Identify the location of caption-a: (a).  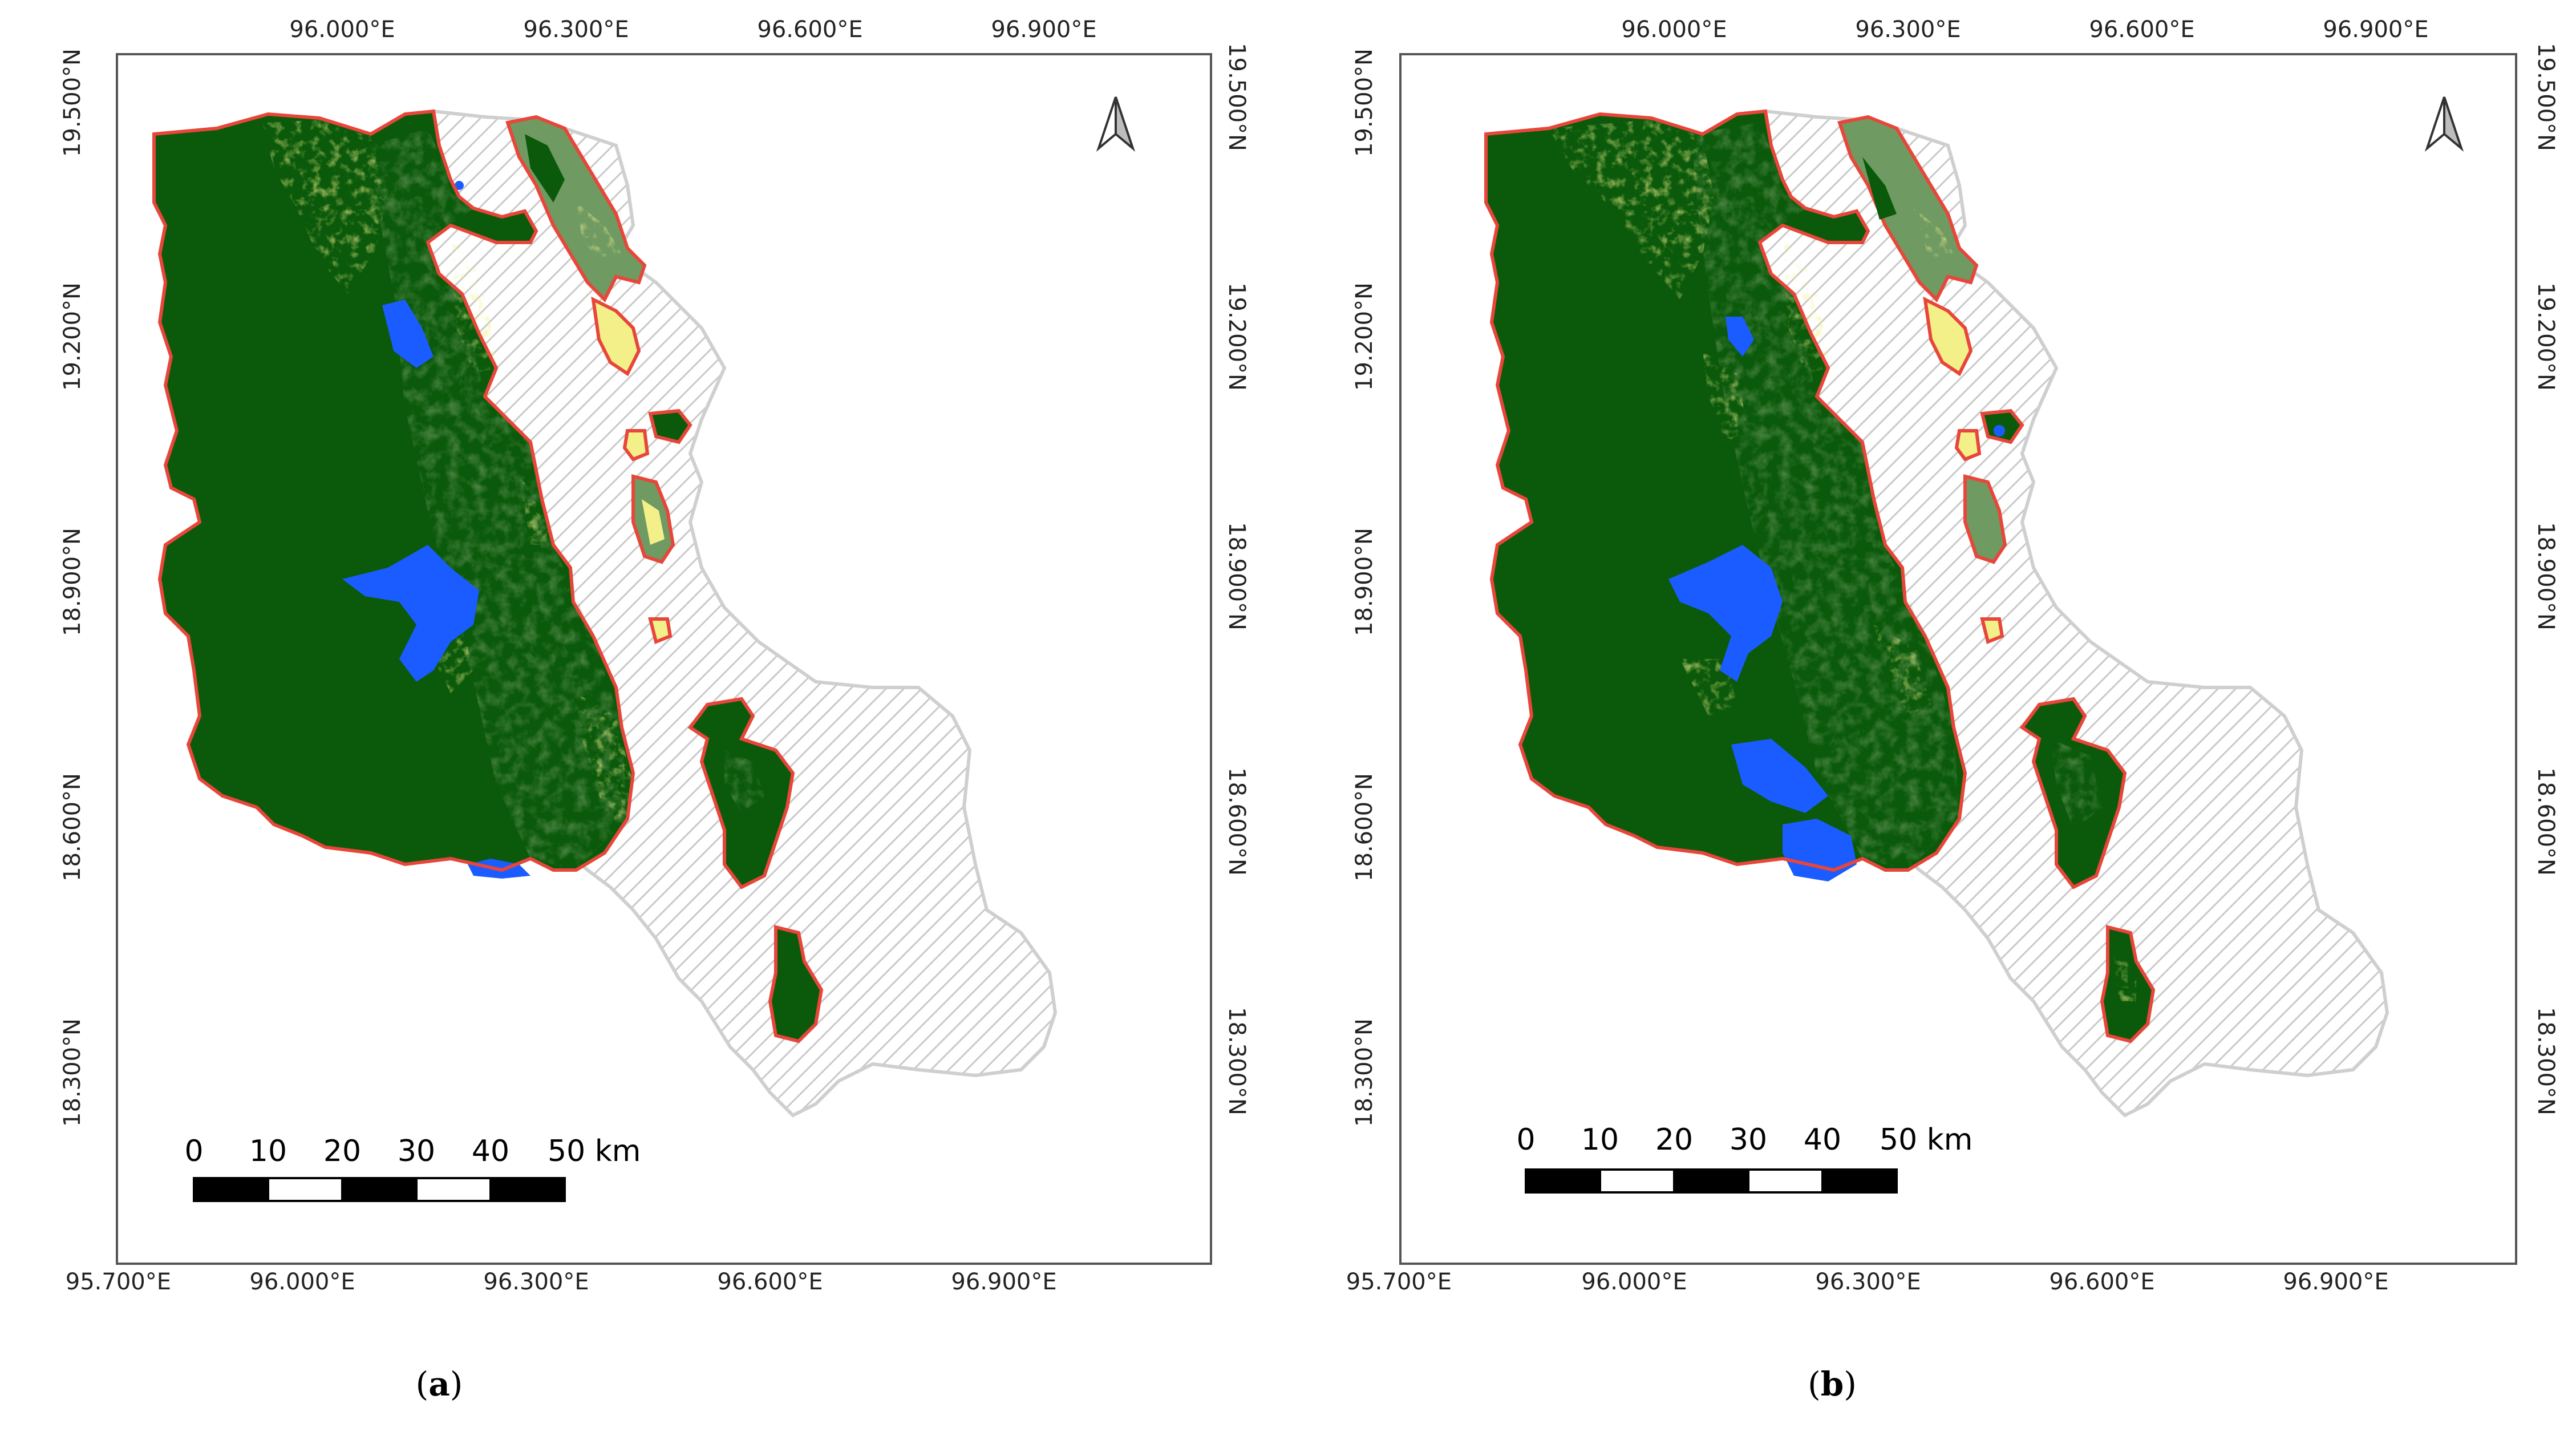
(439, 1384).